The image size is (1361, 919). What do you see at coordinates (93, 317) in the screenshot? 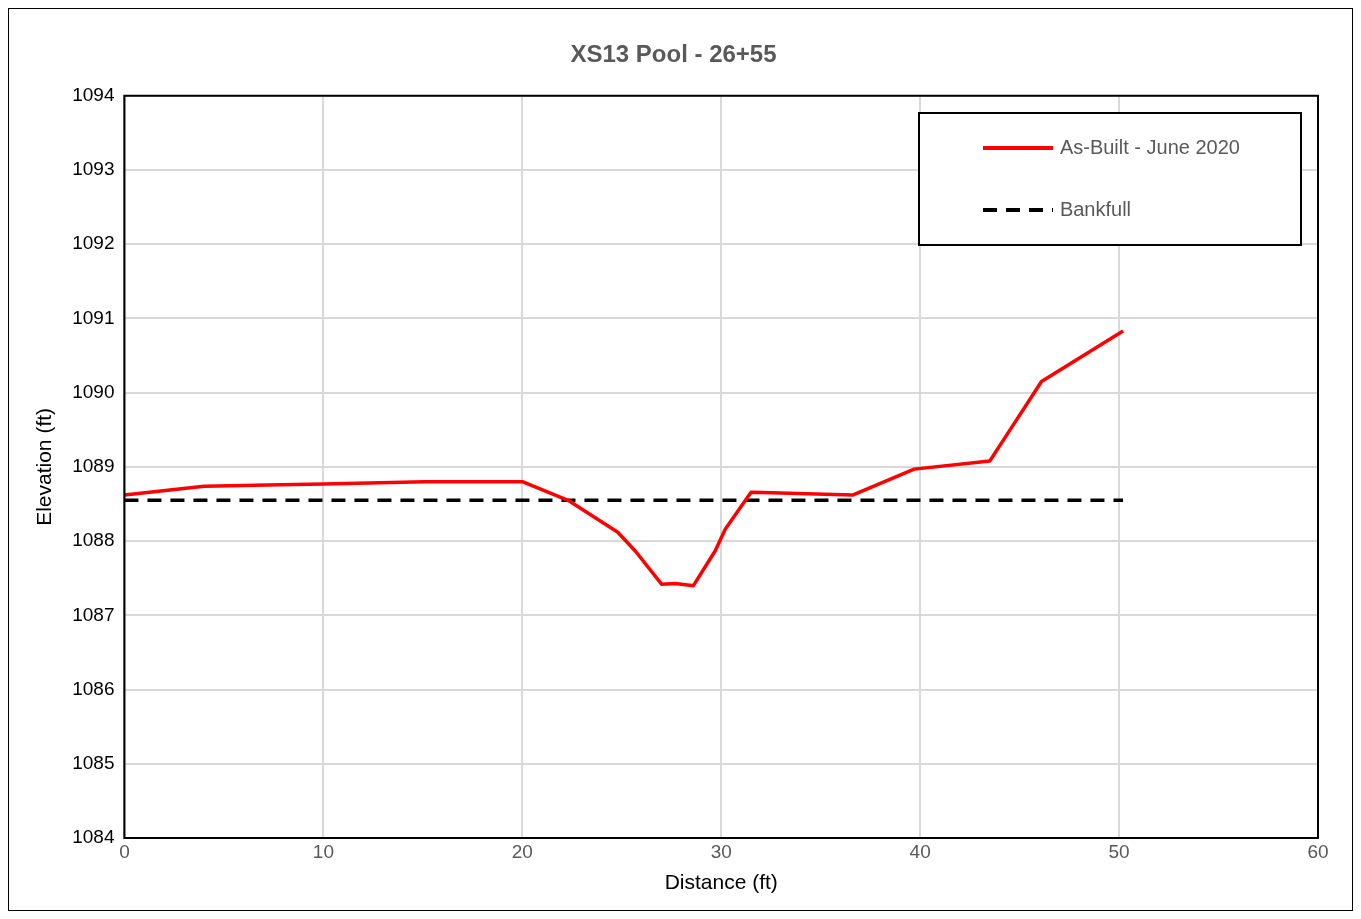
I see `y-tick-label: 1091` at bounding box center [93, 317].